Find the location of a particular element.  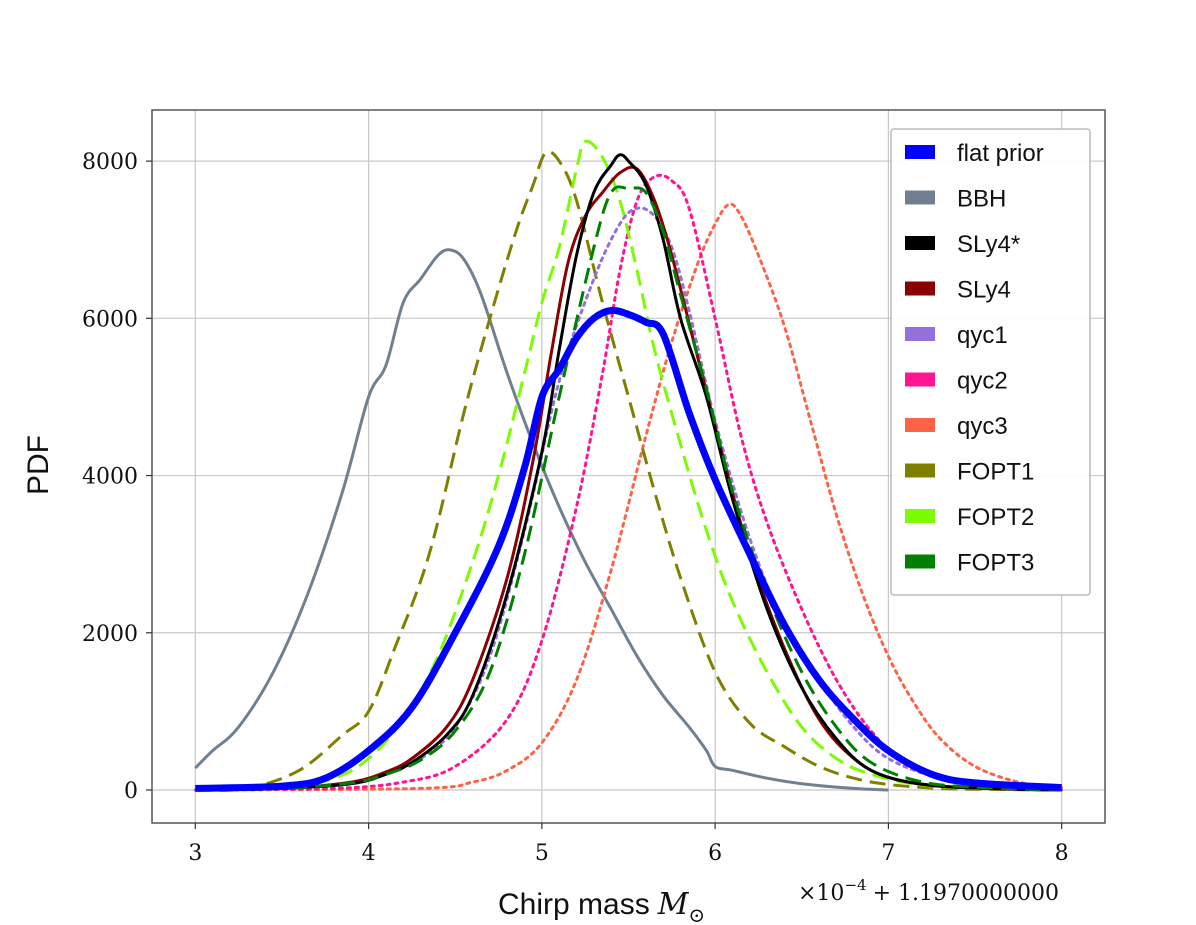

x-offset-label: ×10−4 + 1.1970000000 is located at coordinates (928, 891).